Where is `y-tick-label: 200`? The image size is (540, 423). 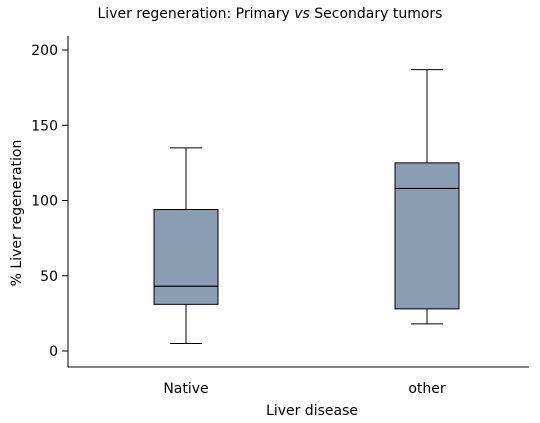 y-tick-label: 200 is located at coordinates (44, 51).